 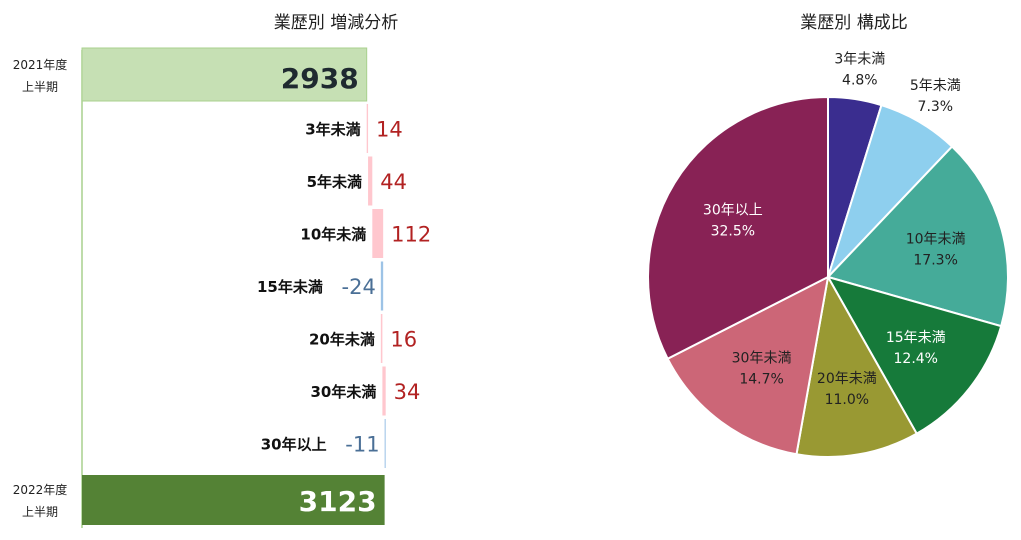 What do you see at coordinates (847, 379) in the screenshot?
I see `pie-category-5: 20年未満` at bounding box center [847, 379].